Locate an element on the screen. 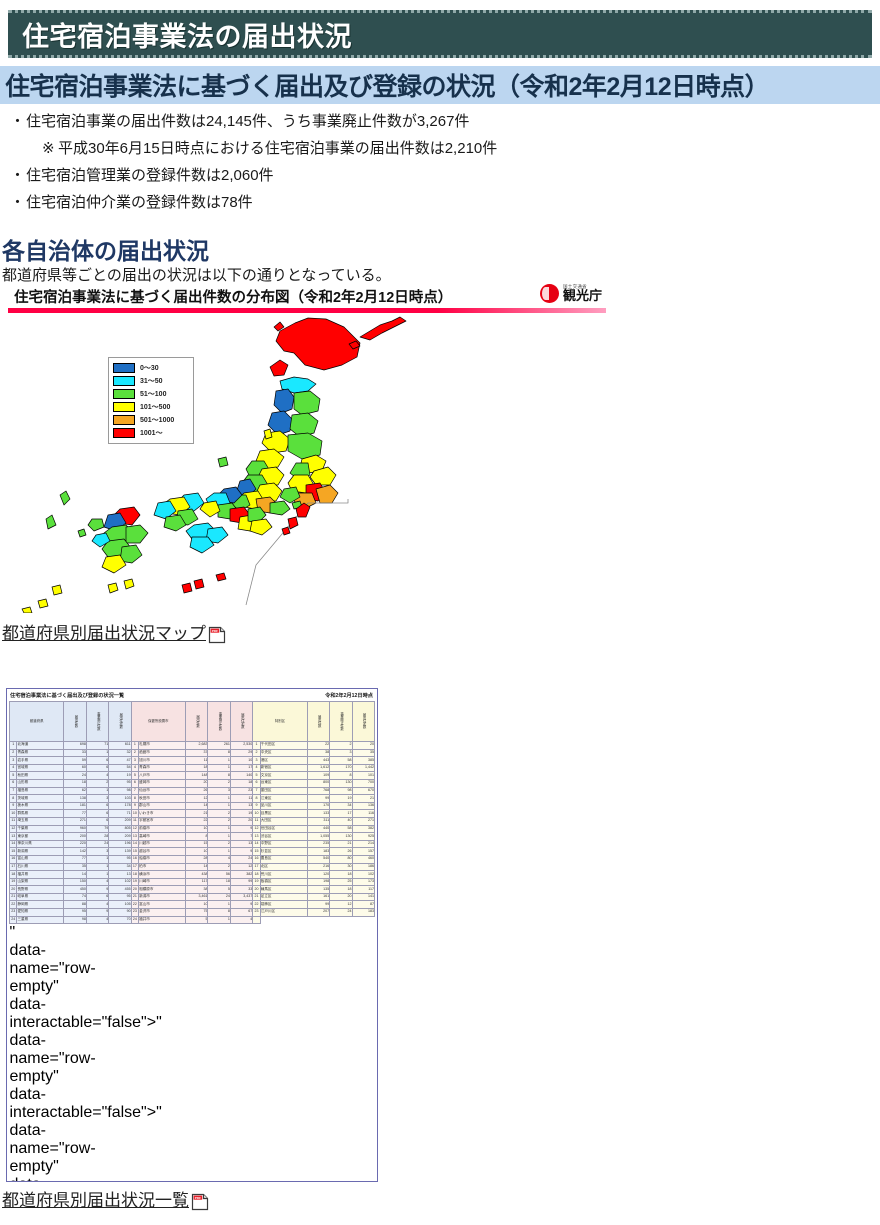 Image resolution: width=880 pixels, height=1225 pixels. col-ward-dwellings: 届出住宅数 is located at coordinates (363, 721).